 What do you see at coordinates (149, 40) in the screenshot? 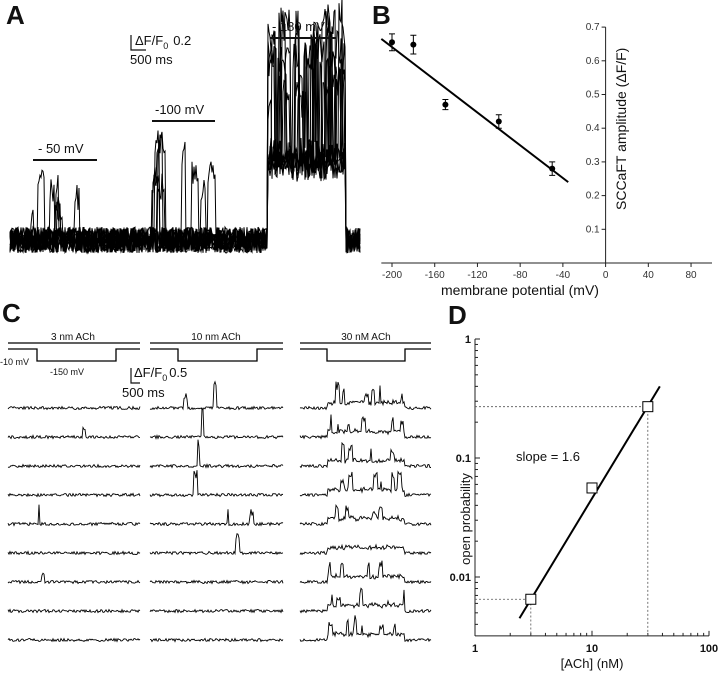
I see `scale-y-label: ΔF/F` at bounding box center [149, 40].